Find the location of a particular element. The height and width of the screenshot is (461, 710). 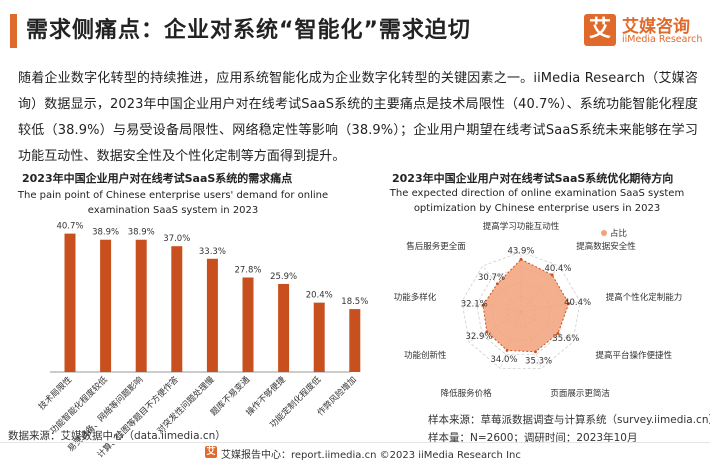

title-accent-bar is located at coordinates (13, 31).